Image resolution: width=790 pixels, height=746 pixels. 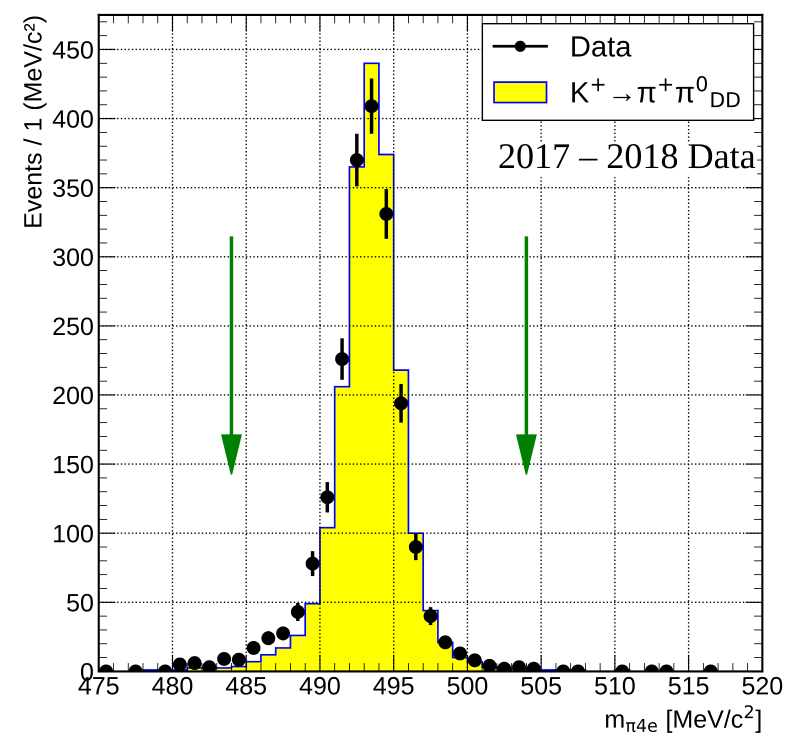 I want to click on x-tick-label: 490, so click(x=320, y=685).